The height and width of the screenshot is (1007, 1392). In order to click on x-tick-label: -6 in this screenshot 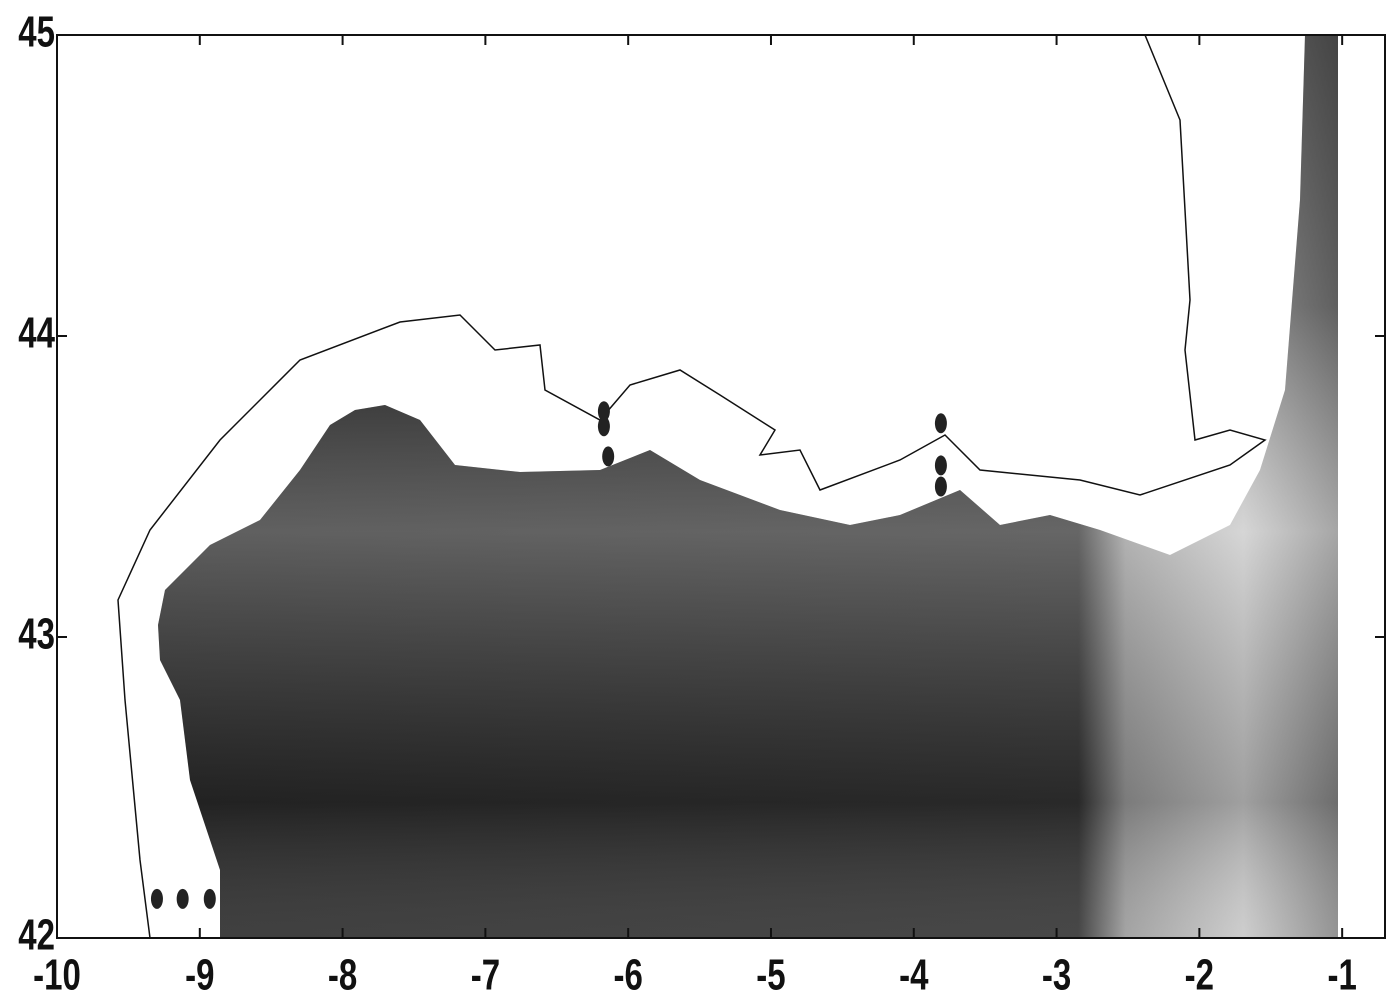, I will do `click(628, 975)`.